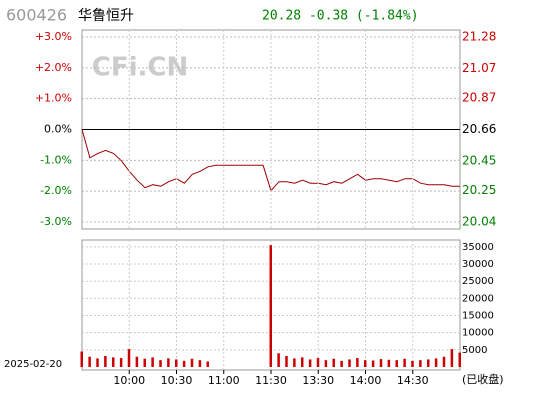 Image resolution: width=540 pixels, height=400 pixels. I want to click on y-tick-label: -3.0%, so click(56, 221).